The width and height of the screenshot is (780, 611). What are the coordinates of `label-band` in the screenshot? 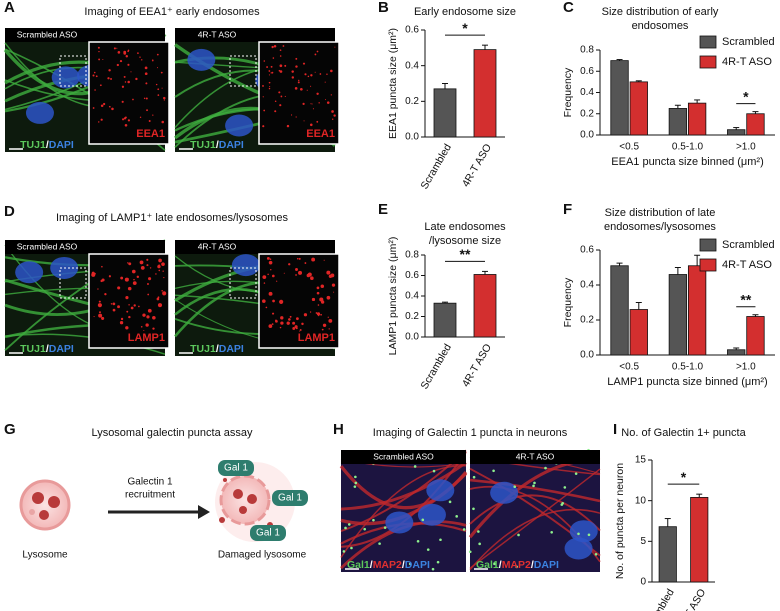 It's located at (535, 457).